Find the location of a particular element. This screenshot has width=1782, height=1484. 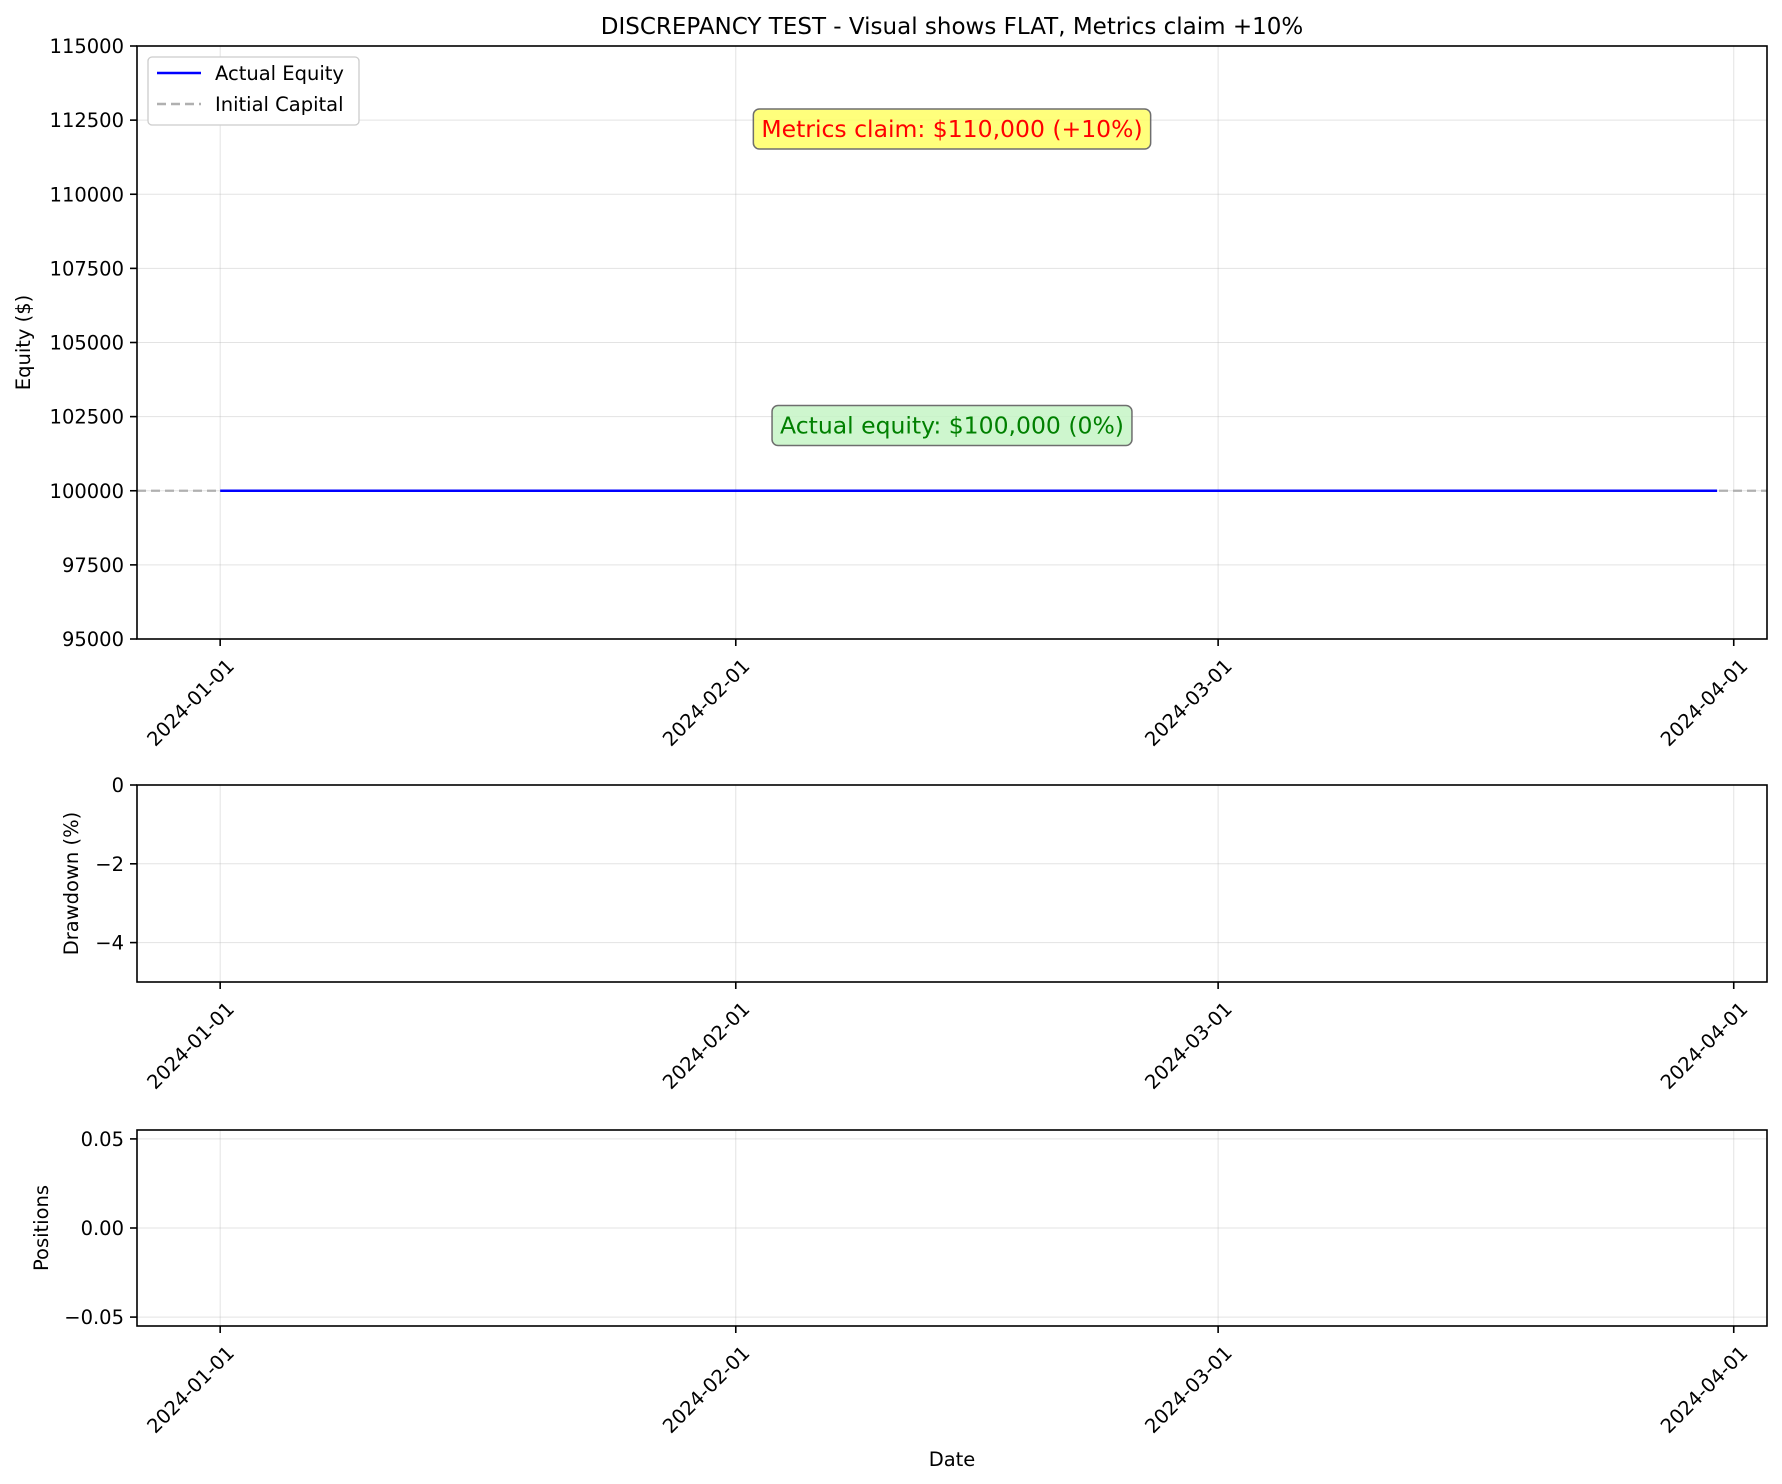

y-tick-label: −2 is located at coordinates (109, 864).